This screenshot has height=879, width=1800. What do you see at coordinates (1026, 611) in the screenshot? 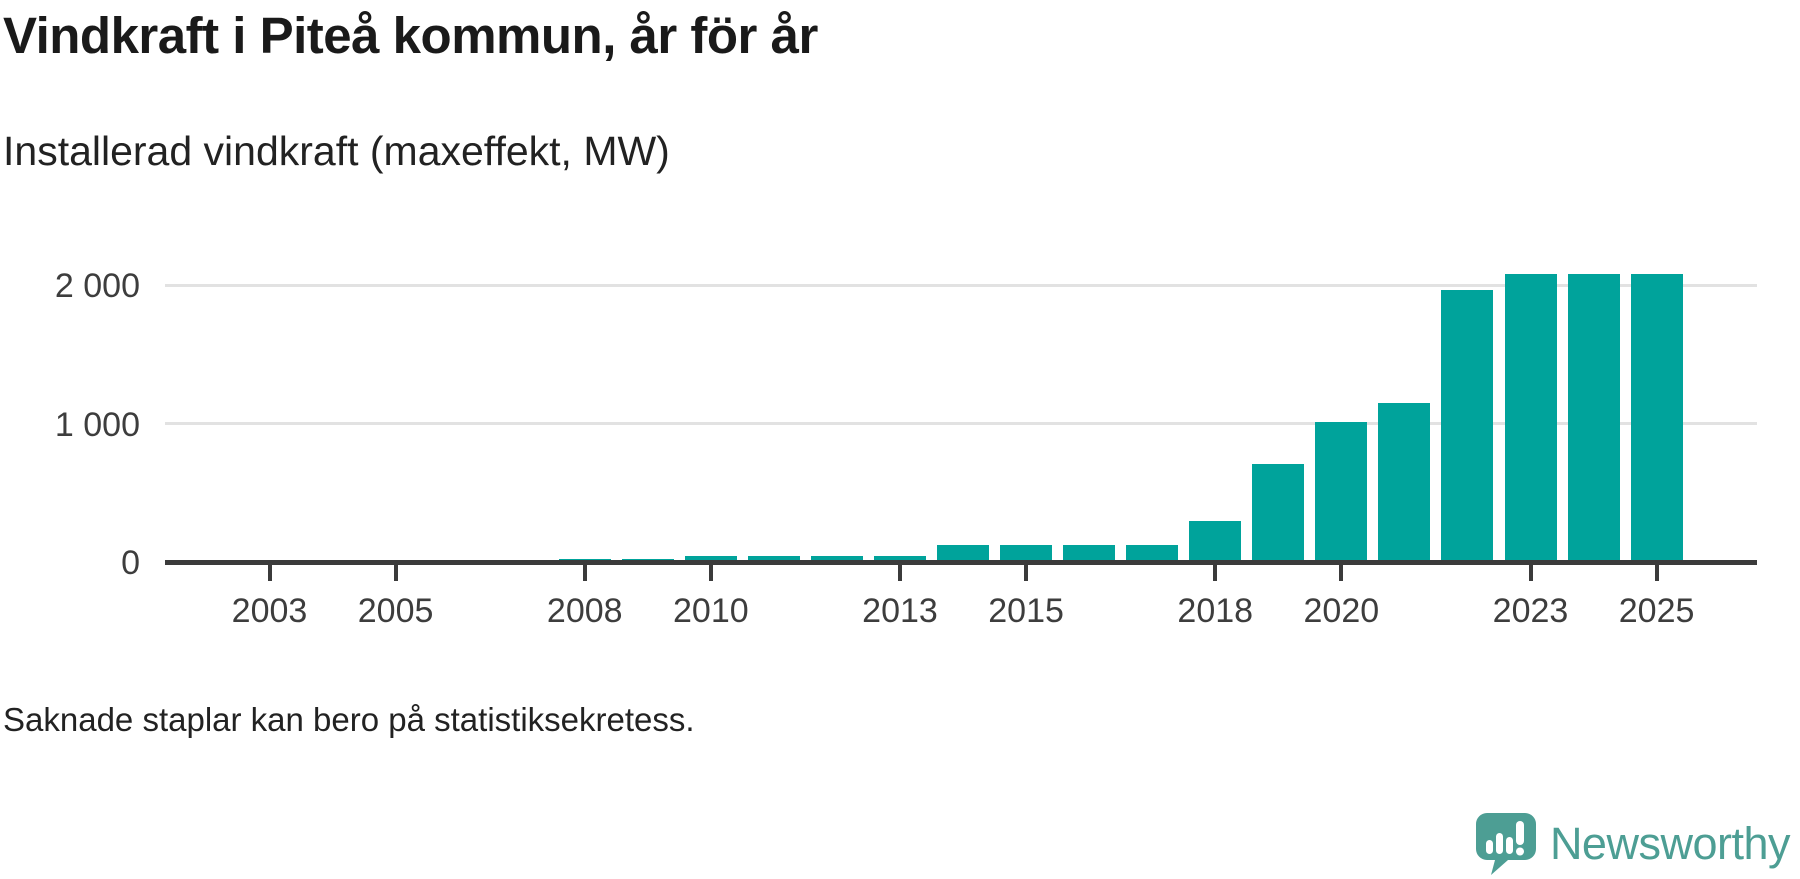
I see `x-axis-label-2015: 2015` at bounding box center [1026, 611].